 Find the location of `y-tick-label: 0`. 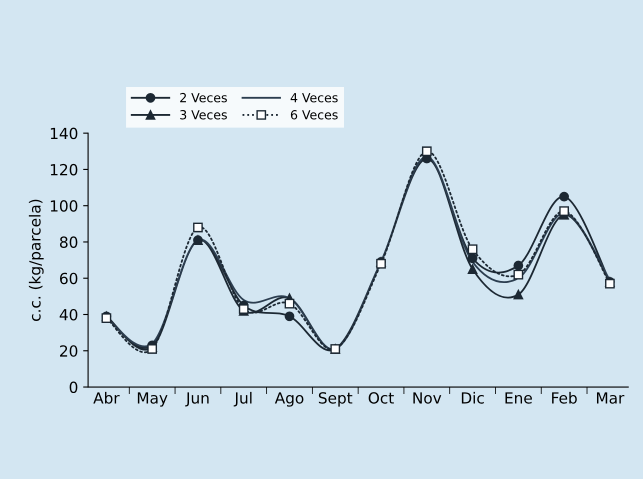

y-tick-label: 0 is located at coordinates (74, 387).